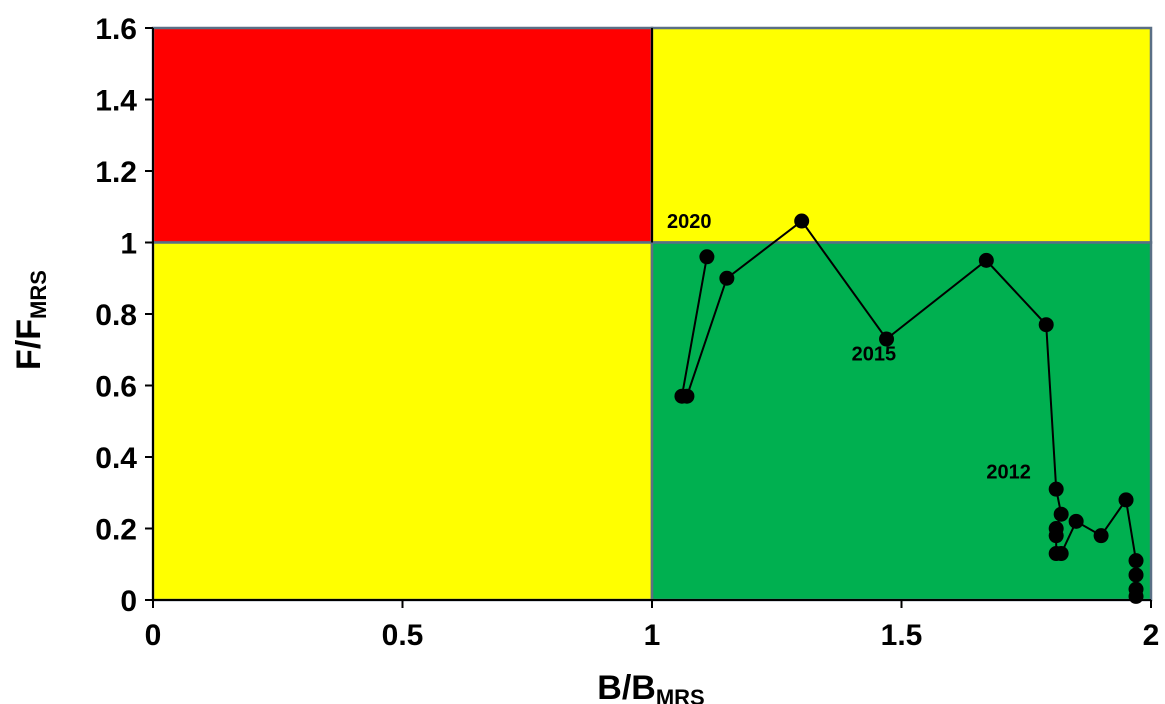  What do you see at coordinates (402, 135) in the screenshot?
I see `zone-overfishing-overfished` at bounding box center [402, 135].